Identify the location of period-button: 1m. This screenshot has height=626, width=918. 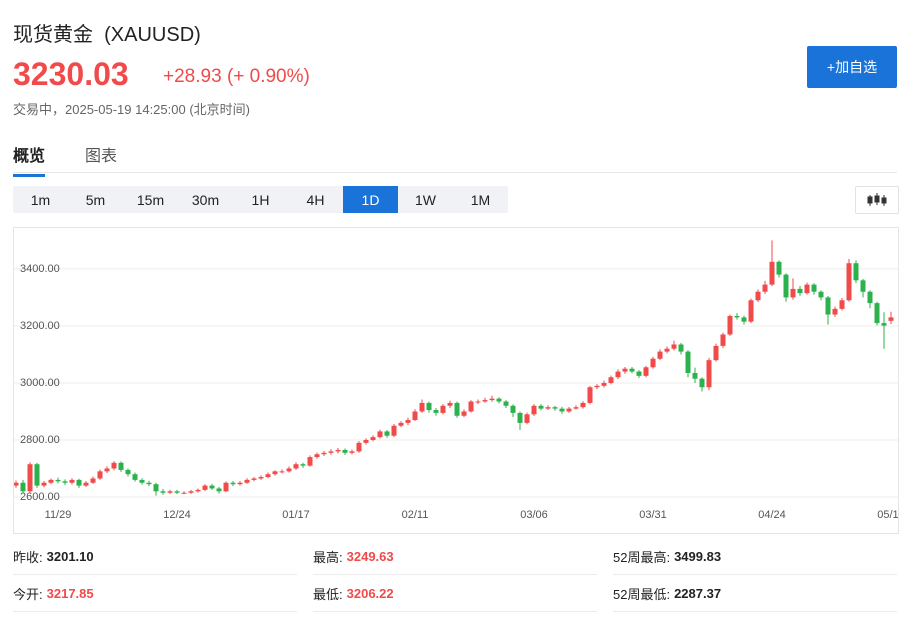
(40, 199).